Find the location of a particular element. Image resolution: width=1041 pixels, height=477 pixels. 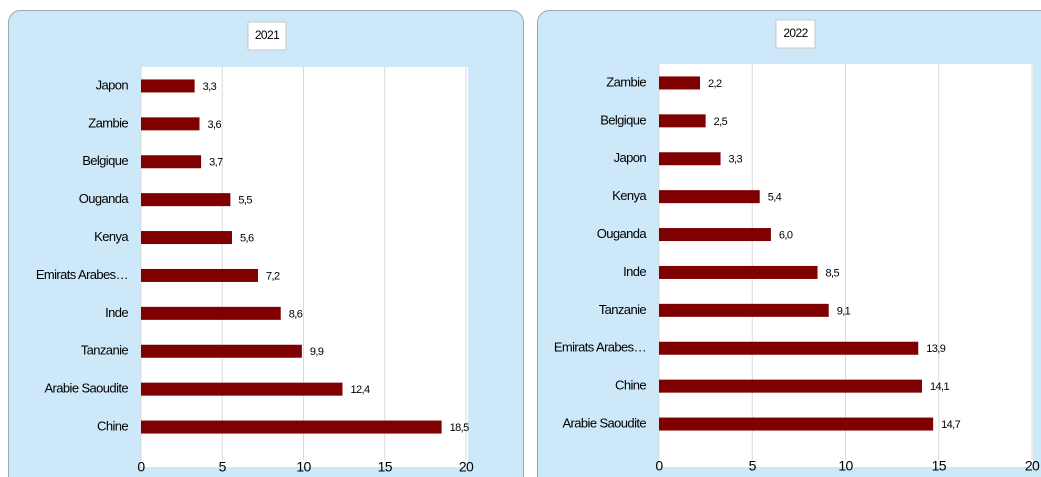

value-label: 8,6 is located at coordinates (296, 314).